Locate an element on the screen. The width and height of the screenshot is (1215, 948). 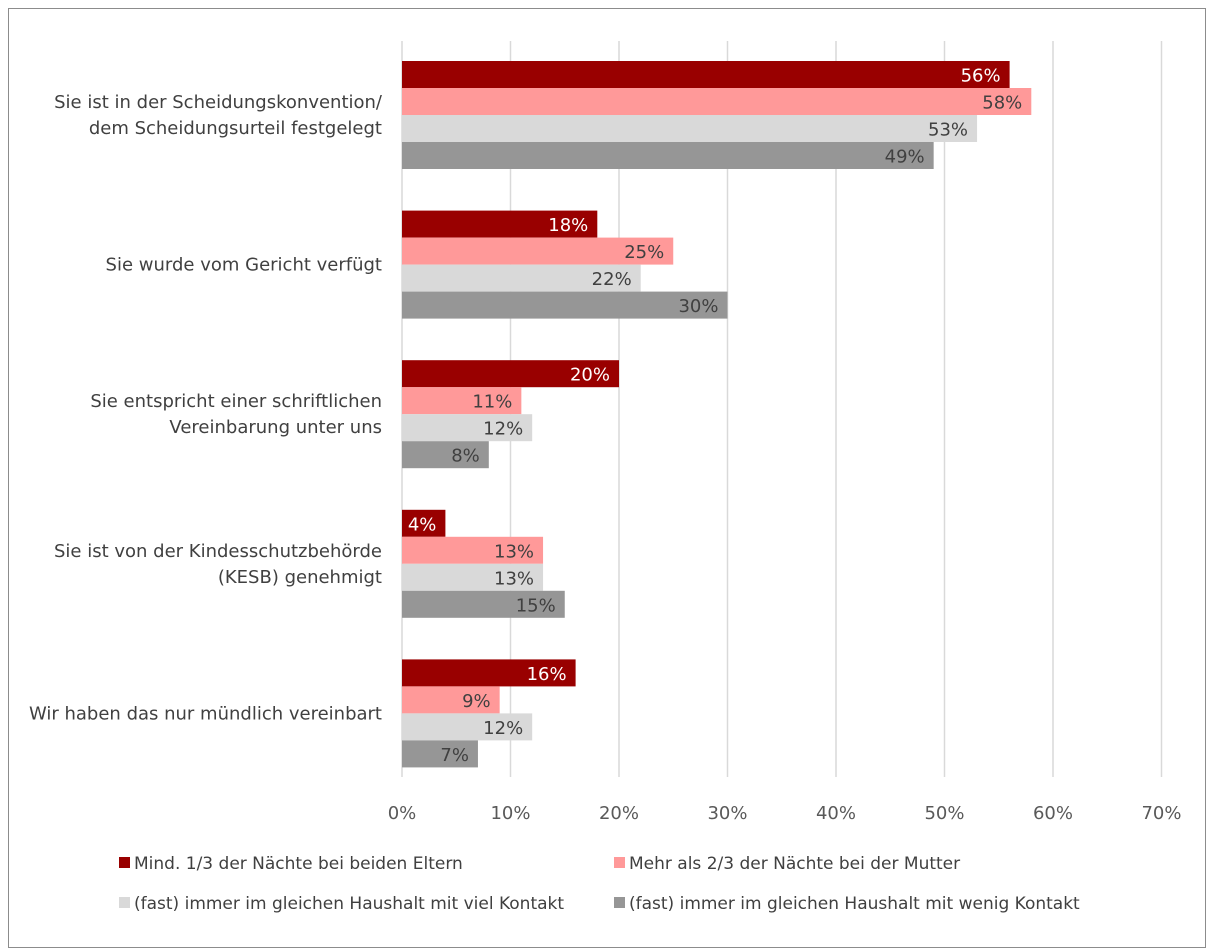
category-label: Sie ist in der Scheidungskonvention/ is located at coordinates (218, 102).